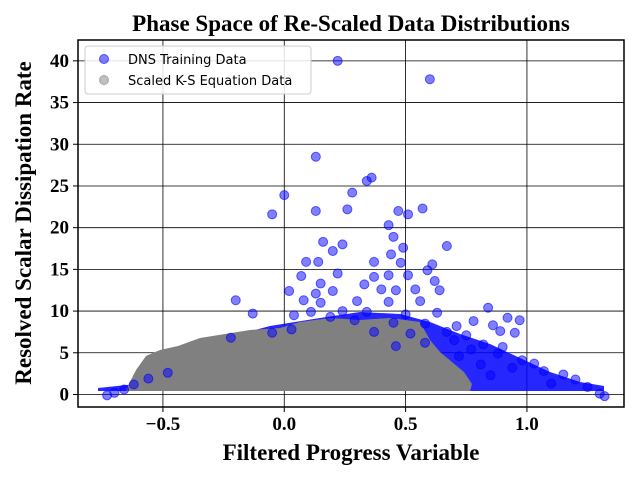  I want to click on x-tick-label: −0.5, so click(163, 424).